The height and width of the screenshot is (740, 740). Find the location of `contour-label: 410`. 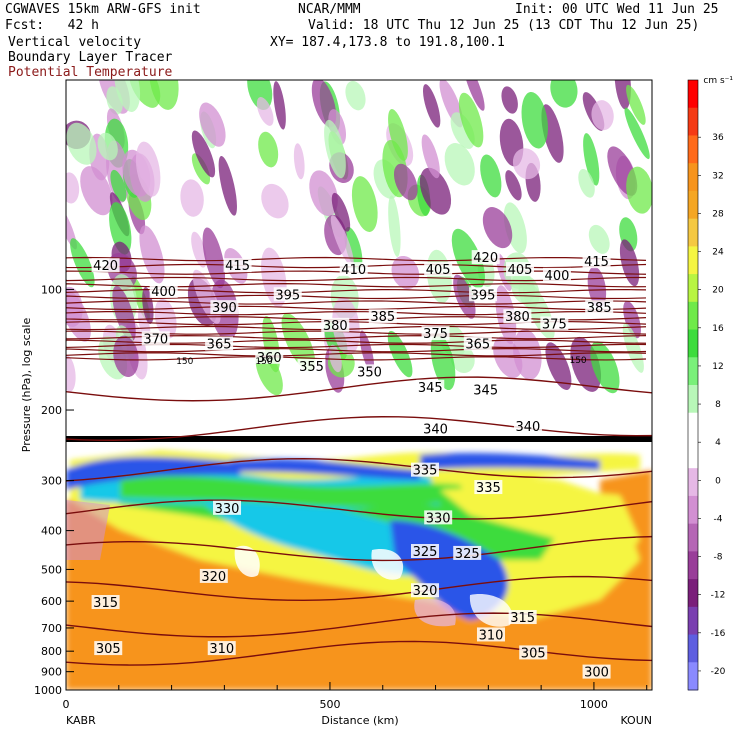

contour-label: 410 is located at coordinates (353, 270).